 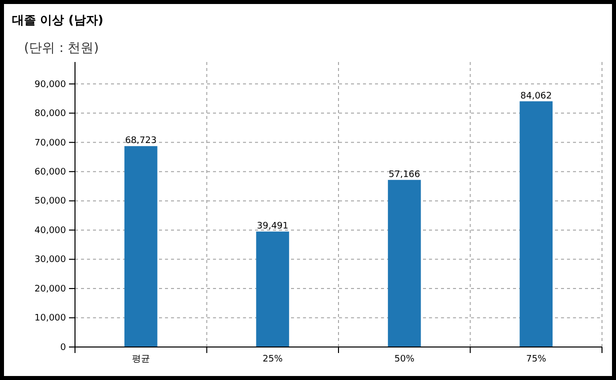 What do you see at coordinates (50, 172) in the screenshot?
I see `y-tick-label: 60,000` at bounding box center [50, 172].